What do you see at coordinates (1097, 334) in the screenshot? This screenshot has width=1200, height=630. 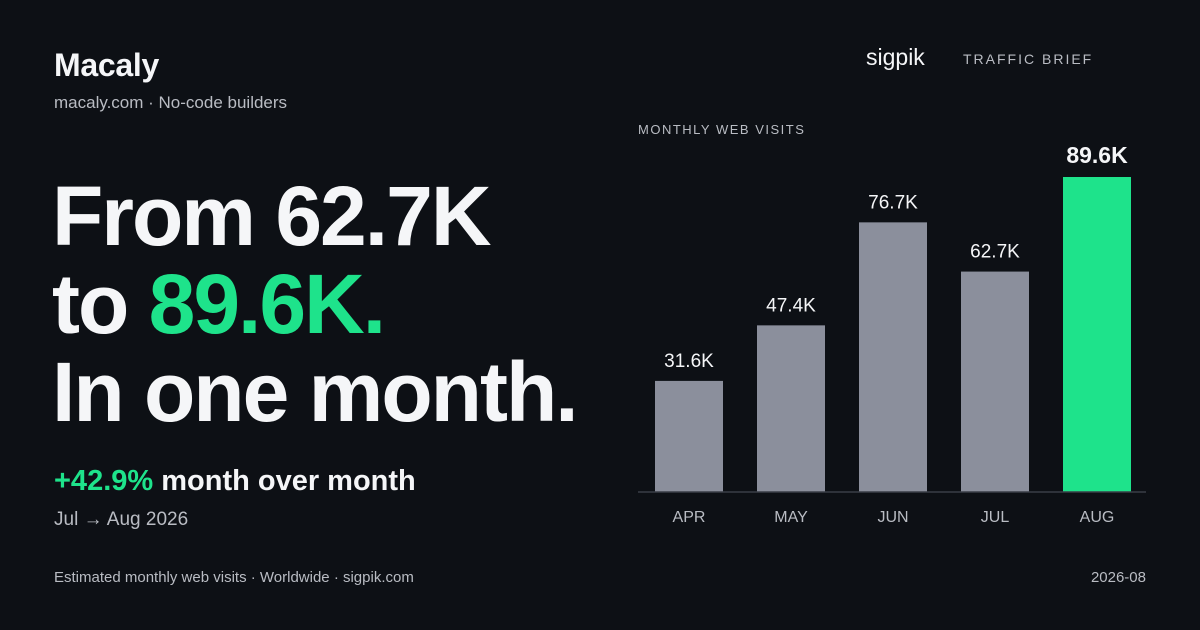 I see `bar-aug` at bounding box center [1097, 334].